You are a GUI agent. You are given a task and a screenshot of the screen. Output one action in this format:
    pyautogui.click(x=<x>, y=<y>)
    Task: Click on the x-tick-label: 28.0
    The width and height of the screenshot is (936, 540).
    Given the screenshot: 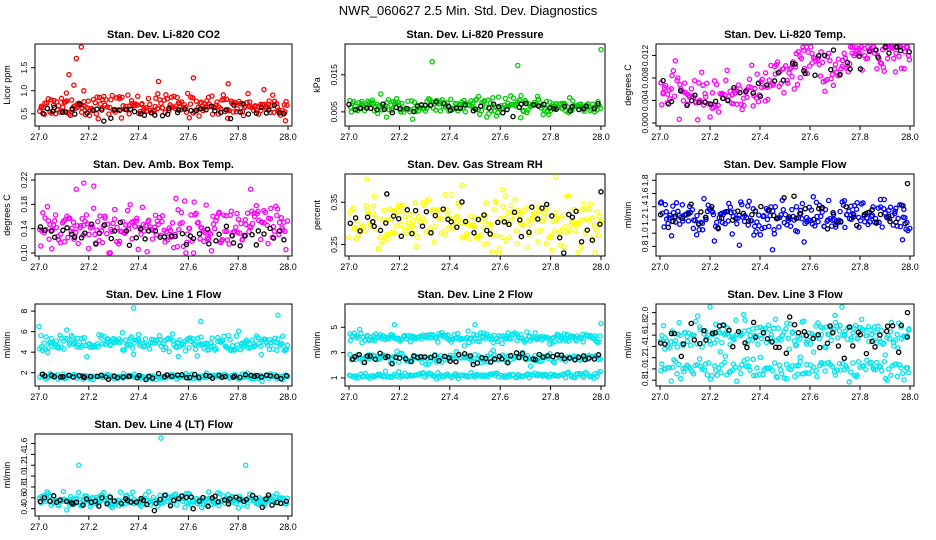 What is the action you would take?
    pyautogui.click(x=601, y=397)
    